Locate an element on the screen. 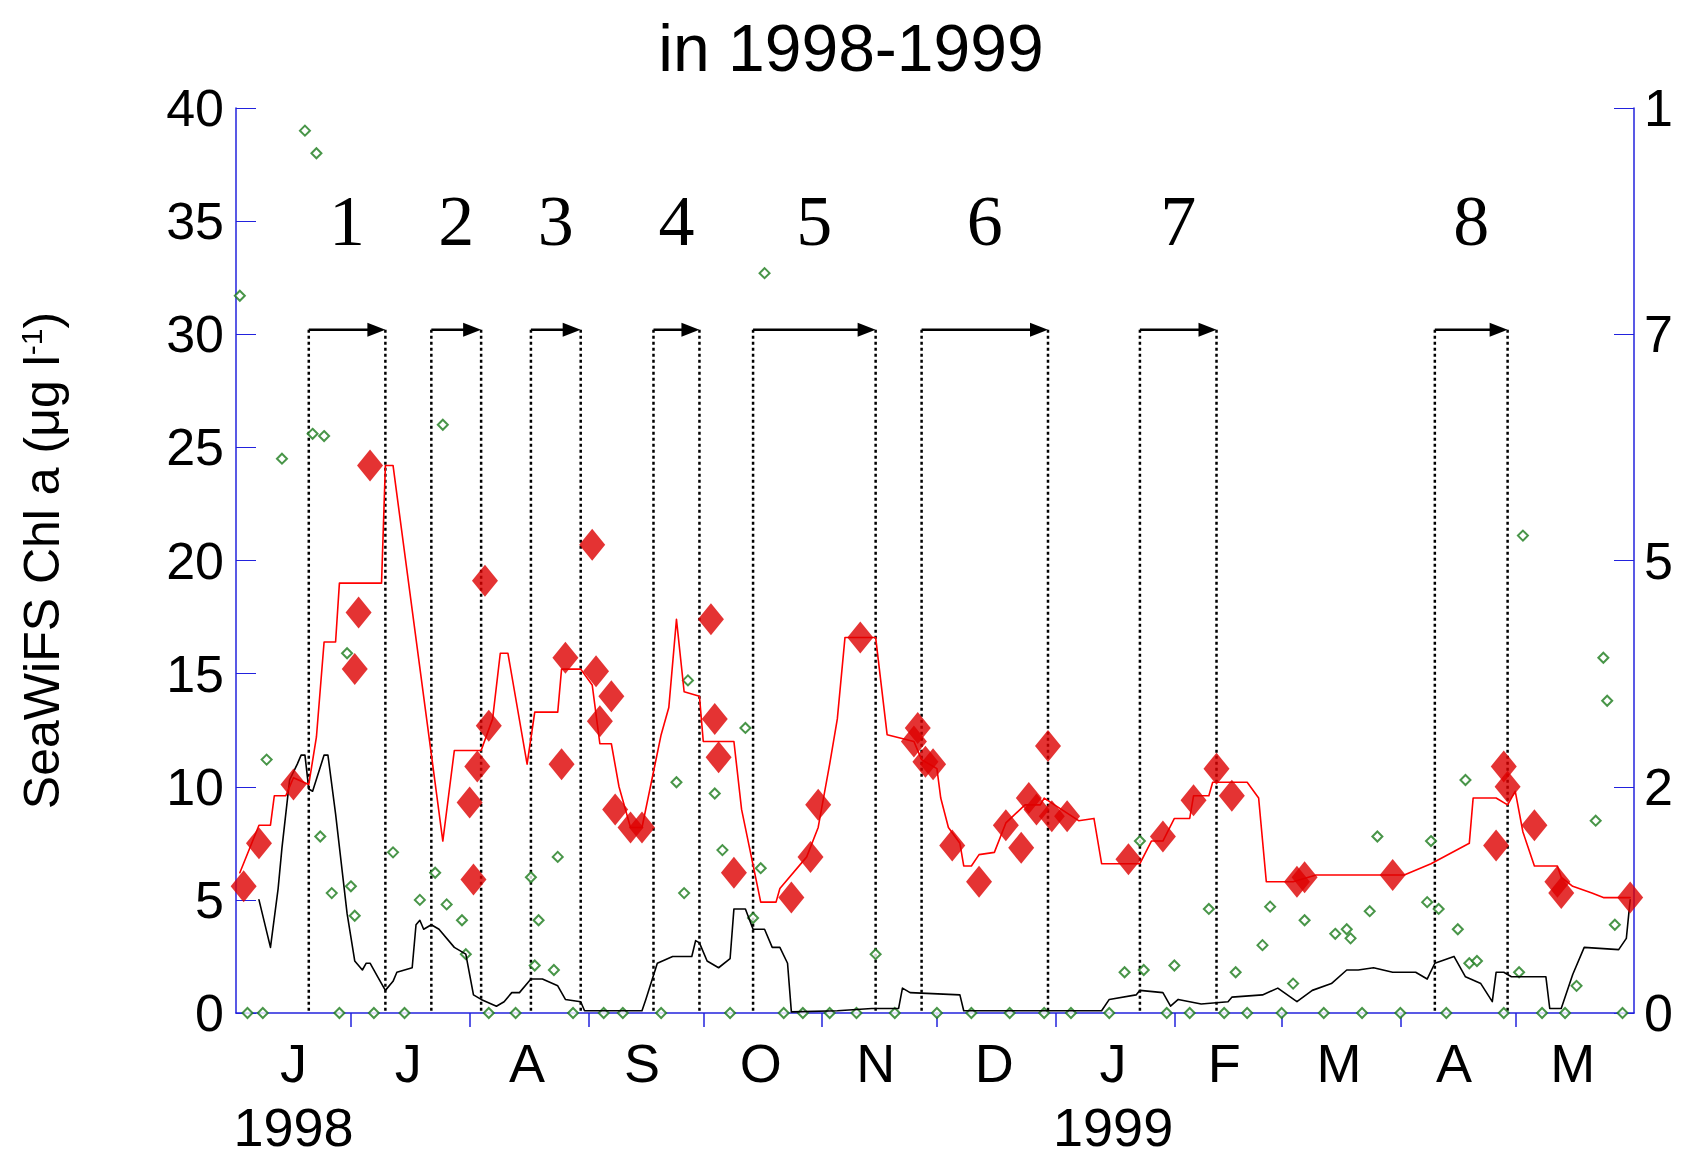 Image resolution: width=1702 pixels, height=1167 pixels. y-tick-label: 20 is located at coordinates (195, 560).